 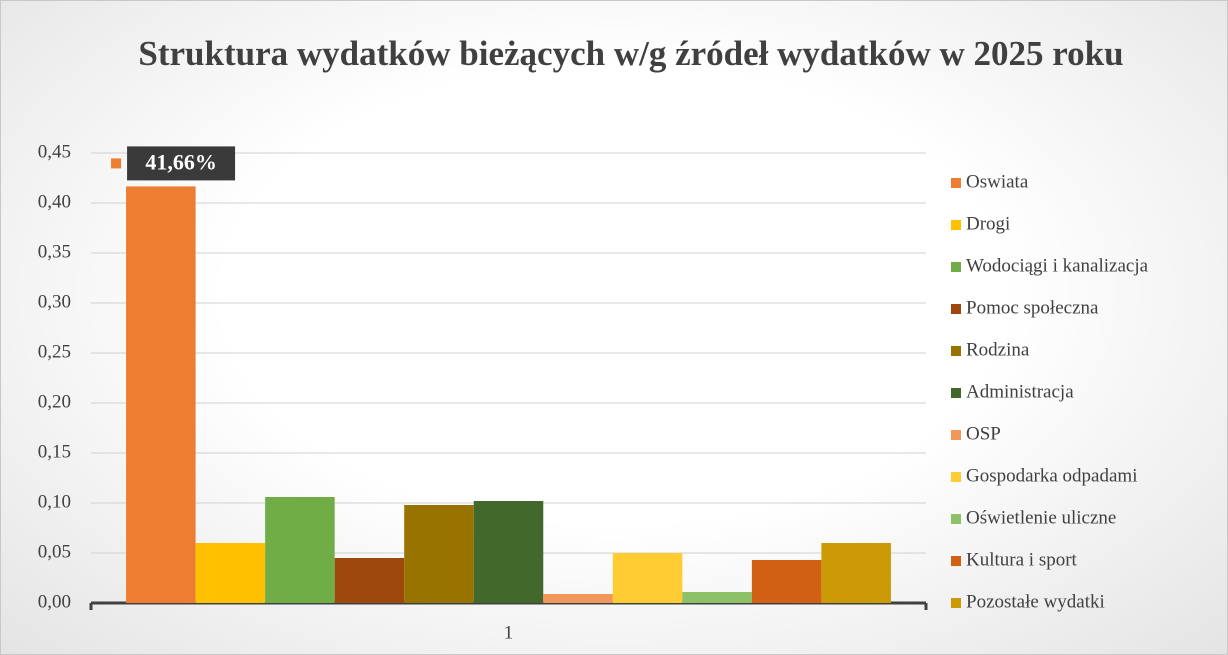 I want to click on legend-label: Rodzina, so click(x=998, y=349).